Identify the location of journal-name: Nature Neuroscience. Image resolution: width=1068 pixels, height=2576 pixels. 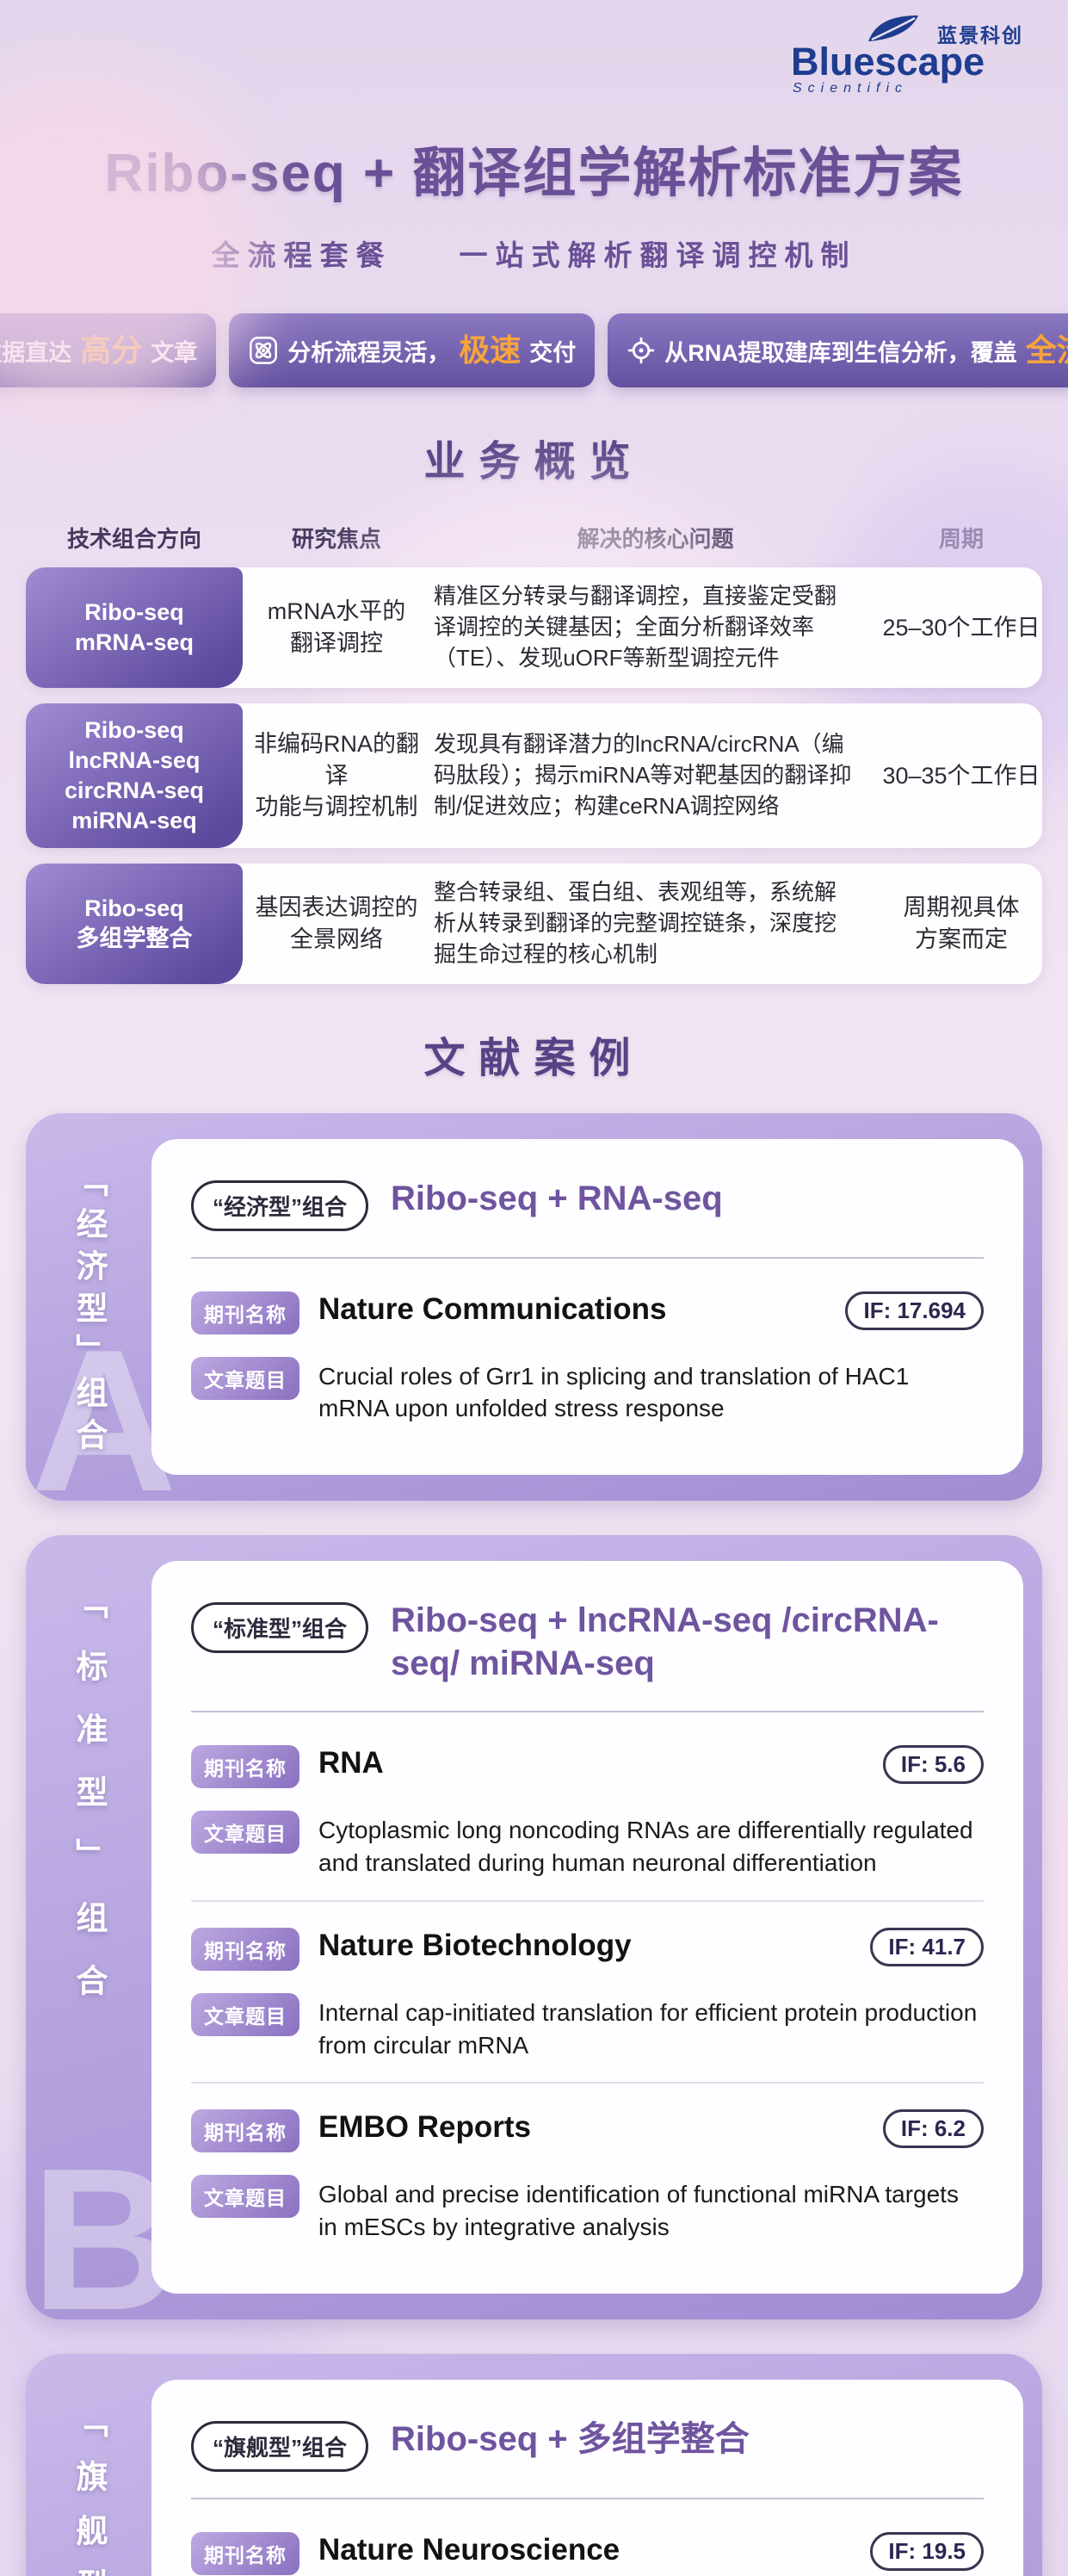
(469, 2550).